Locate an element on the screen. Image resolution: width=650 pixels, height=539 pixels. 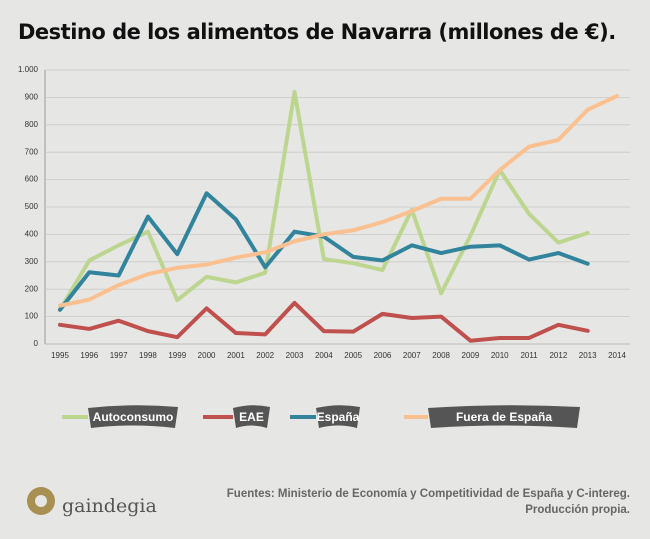
note: Producción propia. is located at coordinates (577, 510).